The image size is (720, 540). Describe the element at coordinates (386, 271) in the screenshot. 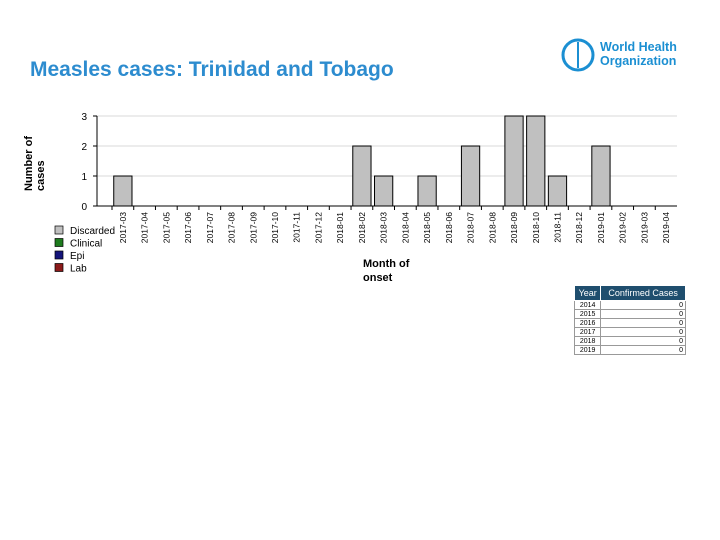

I see `x-axis-label: Month of onset` at that location.